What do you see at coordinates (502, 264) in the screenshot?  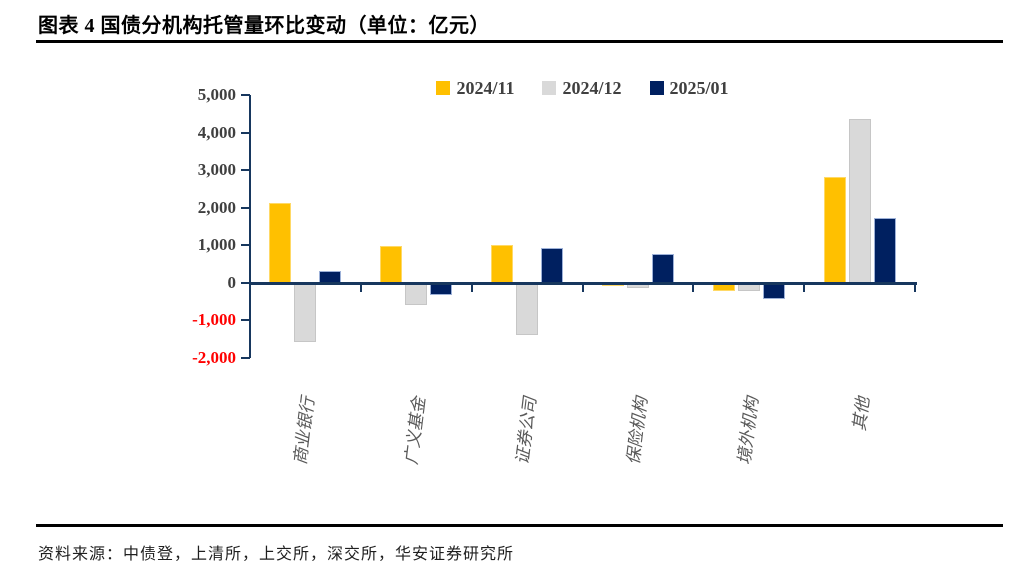 I see `bar-2024/11-证券公司` at bounding box center [502, 264].